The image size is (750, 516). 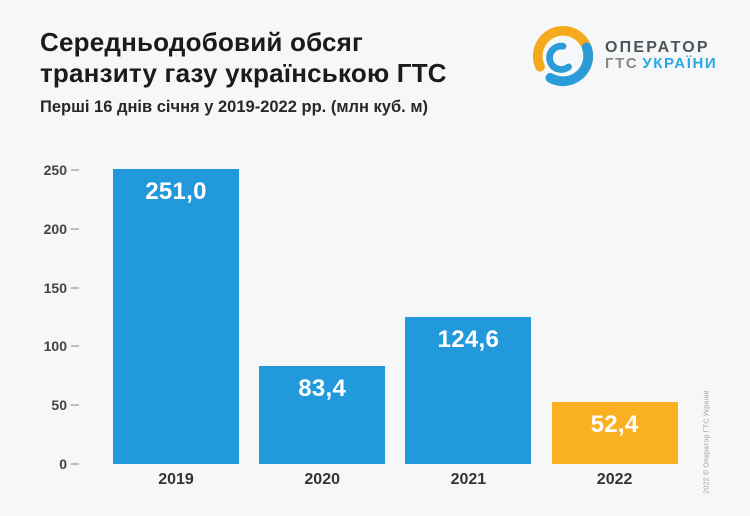 What do you see at coordinates (243, 73) in the screenshot?
I see `page-title-line2: транзиту газу українською ГТС` at bounding box center [243, 73].